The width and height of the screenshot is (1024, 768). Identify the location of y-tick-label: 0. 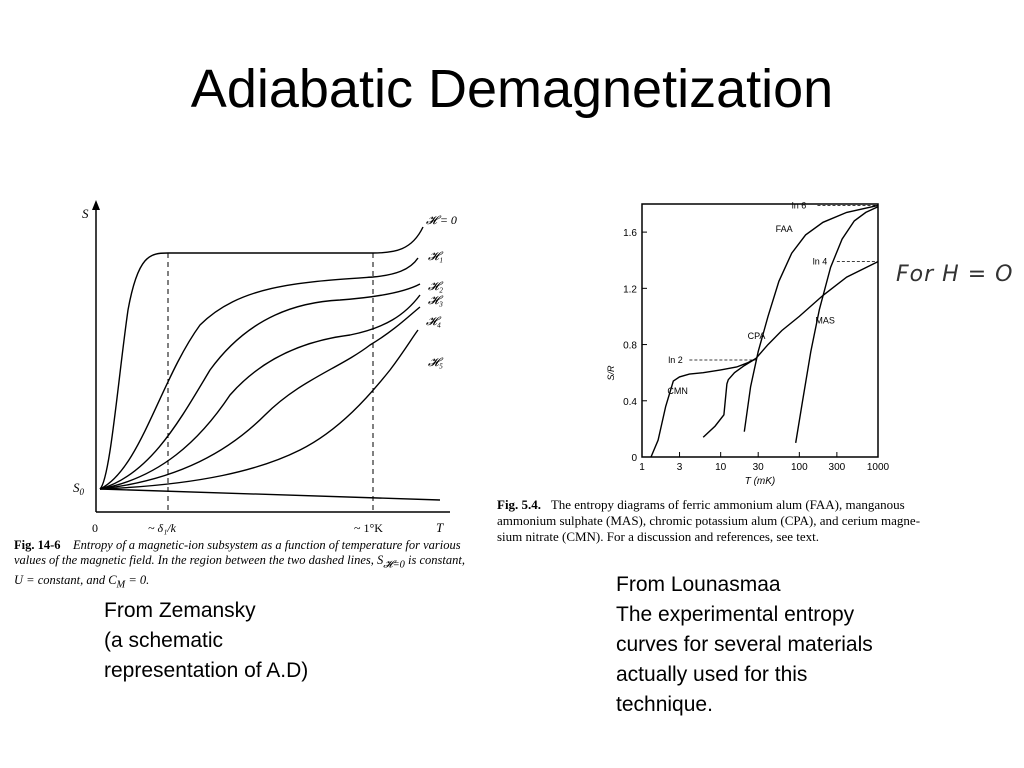
(634, 458).